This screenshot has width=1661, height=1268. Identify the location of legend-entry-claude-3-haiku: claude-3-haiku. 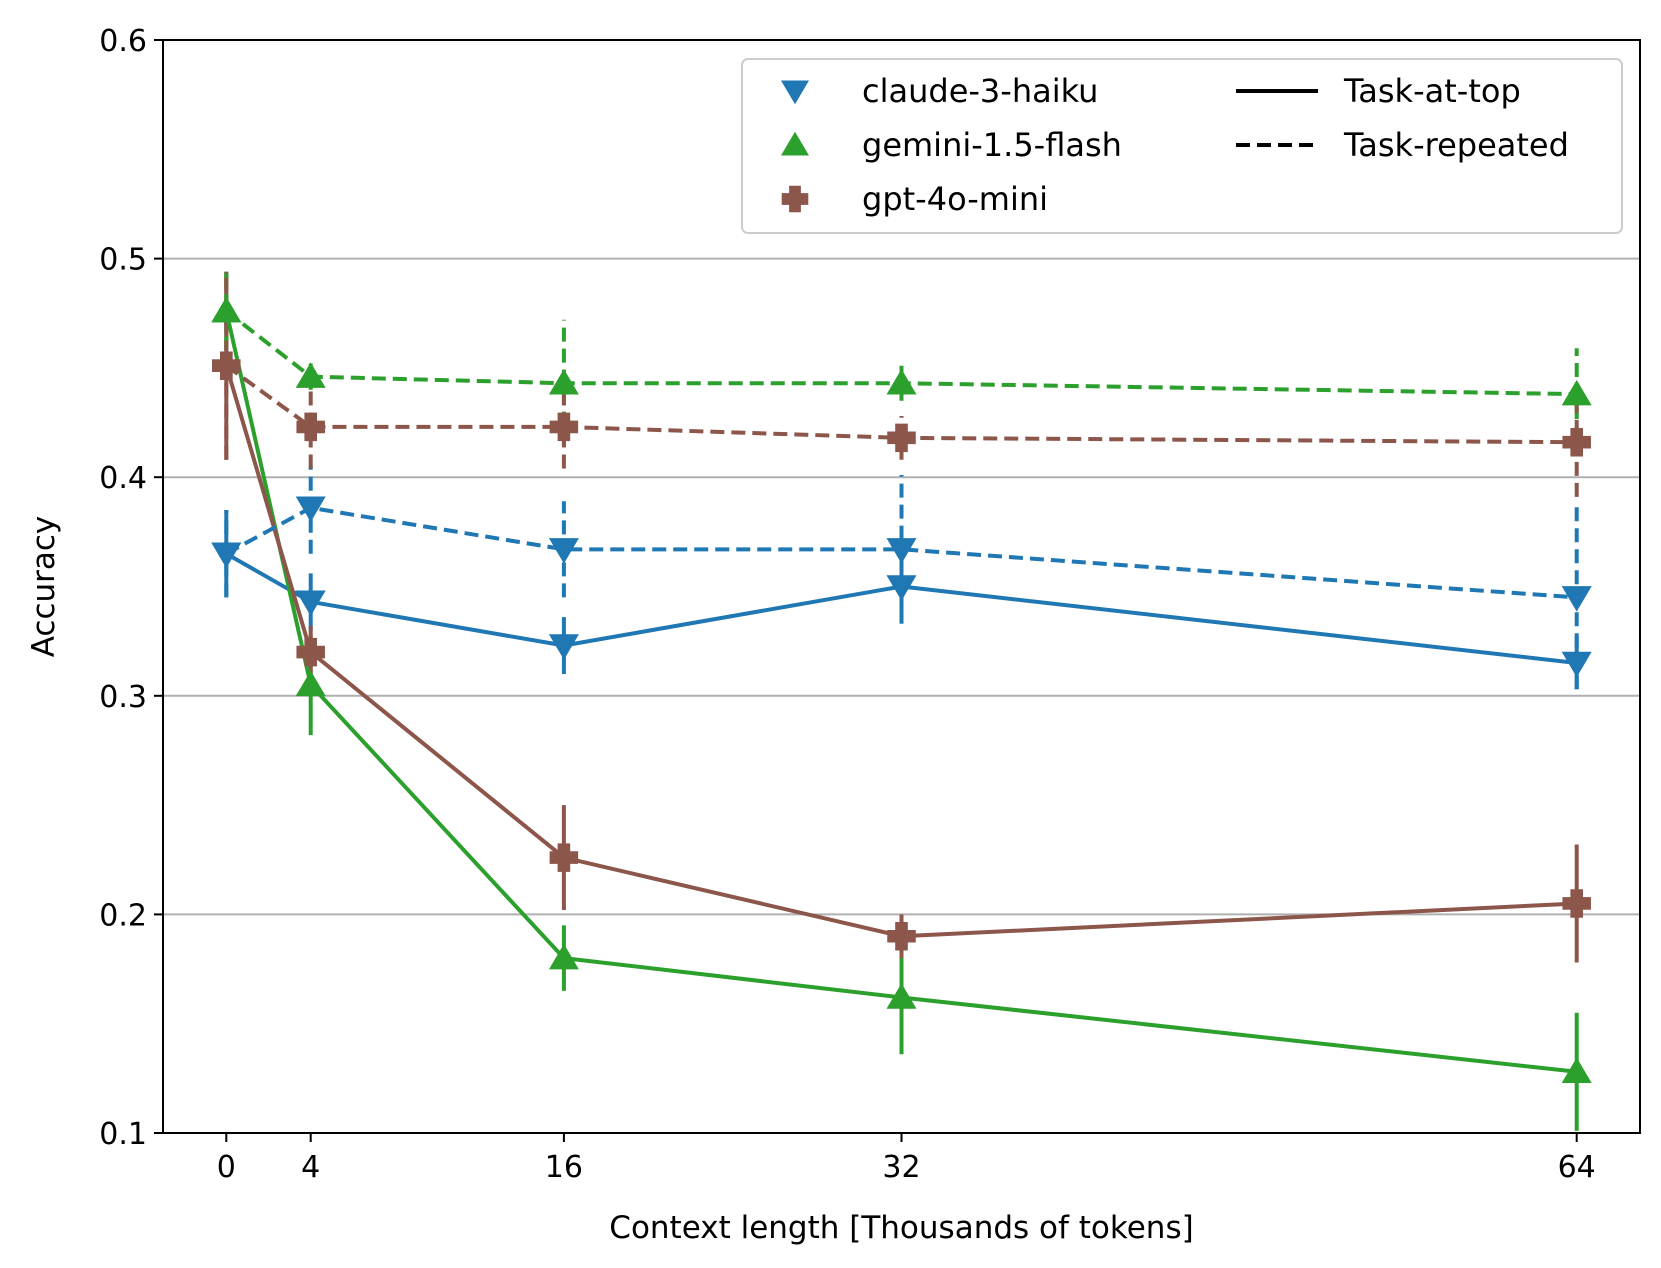
(980, 91).